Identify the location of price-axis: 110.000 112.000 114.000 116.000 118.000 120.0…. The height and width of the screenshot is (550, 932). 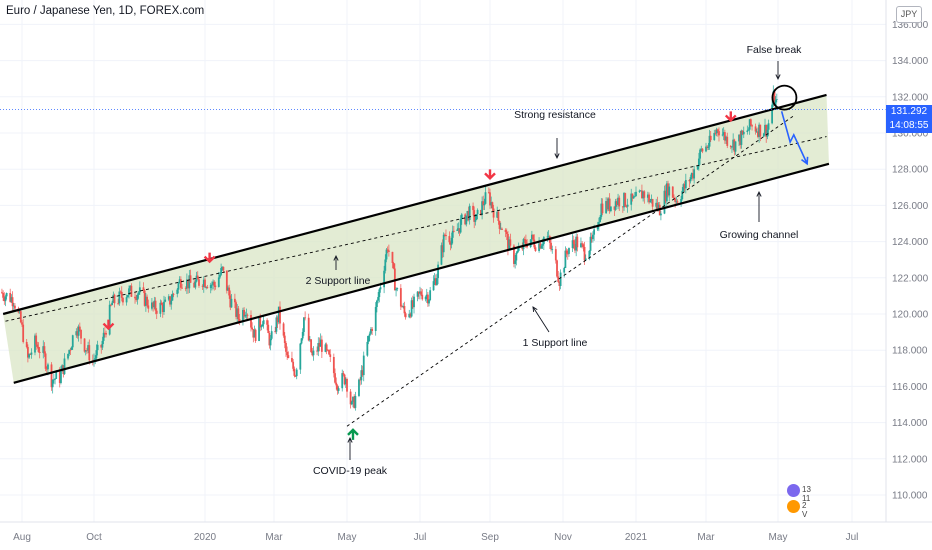
(907, 261).